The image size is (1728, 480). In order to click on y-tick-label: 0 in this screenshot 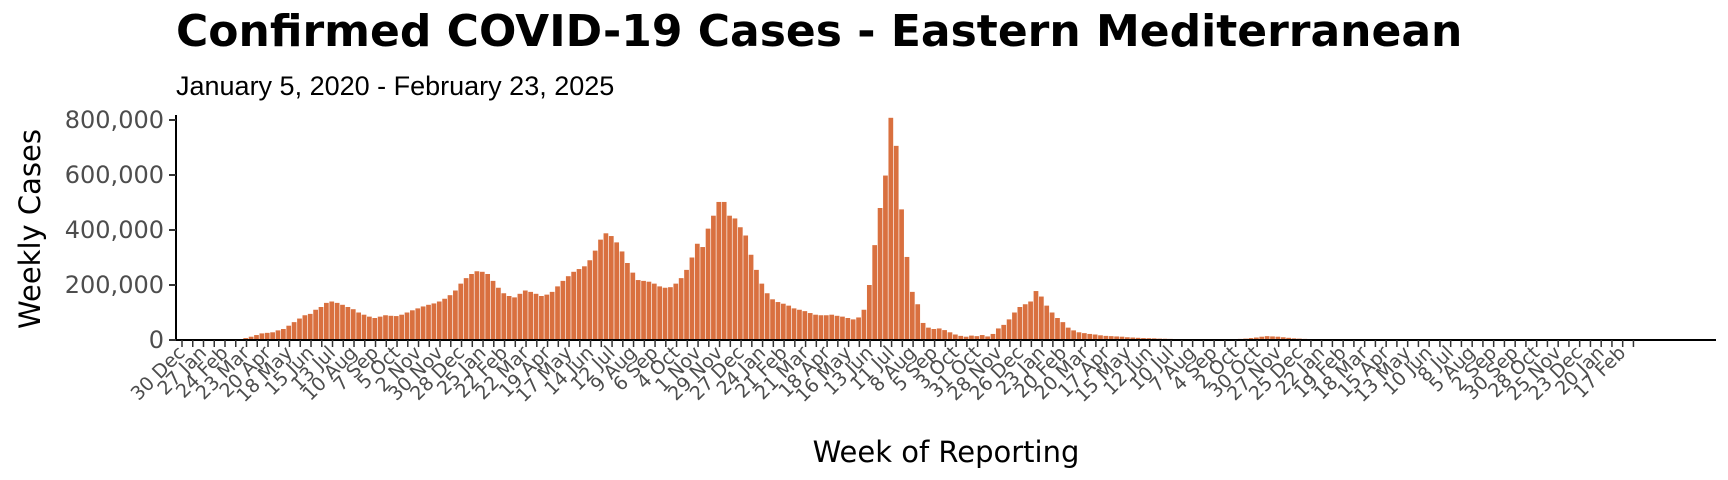, I will do `click(156, 340)`.